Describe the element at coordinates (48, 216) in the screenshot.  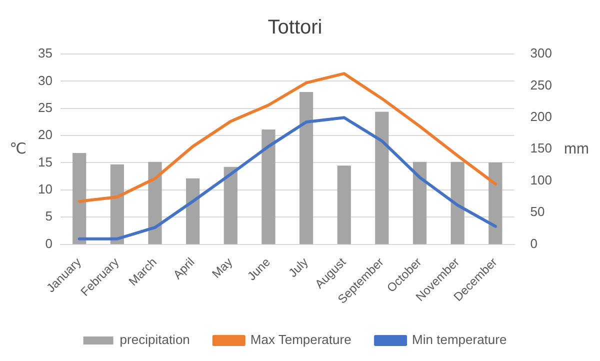
I see `y-tick-label: 5` at that location.